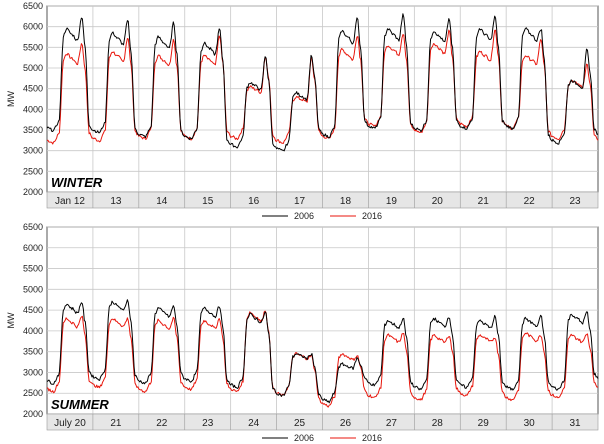 Image resolution: width=604 pixels, height=444 pixels. I want to click on x-tick-label: 15, so click(208, 201).